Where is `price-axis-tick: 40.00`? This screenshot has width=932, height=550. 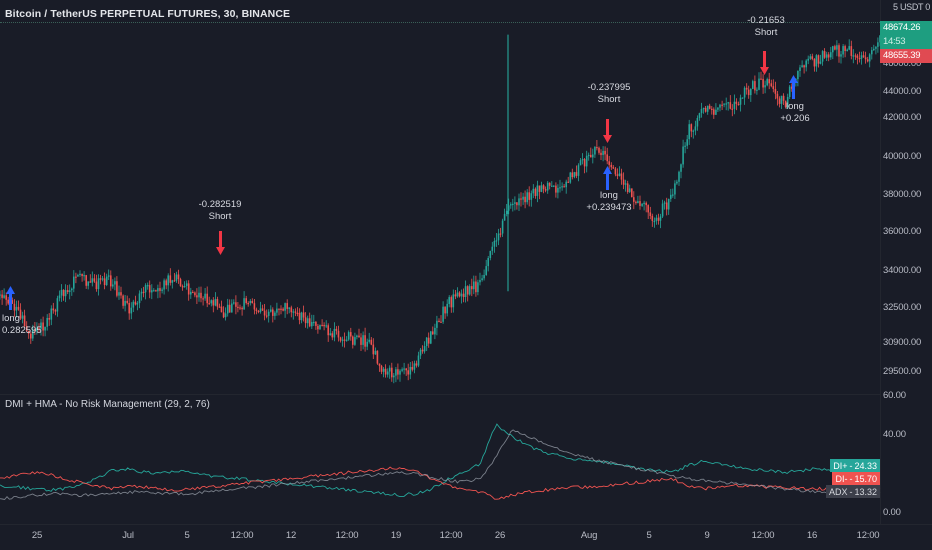
price-axis-tick: 40.00 is located at coordinates (894, 434).